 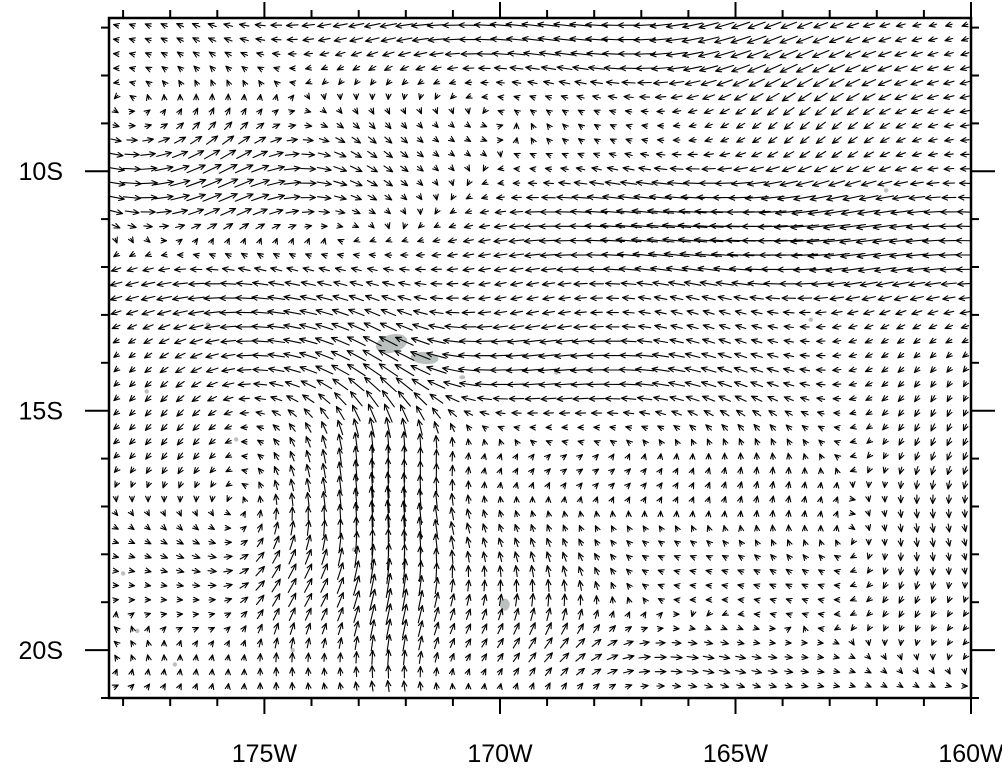 I want to click on x-tick-label: 165W, so click(x=736, y=754).